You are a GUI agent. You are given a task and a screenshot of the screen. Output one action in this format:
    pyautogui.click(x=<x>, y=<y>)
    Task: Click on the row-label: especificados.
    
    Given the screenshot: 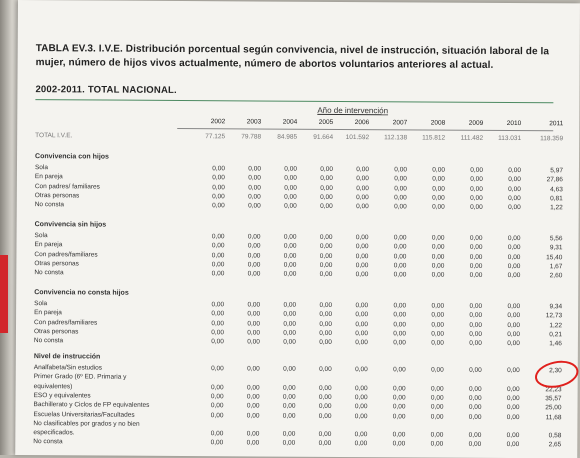 What is the action you would take?
    pyautogui.click(x=53, y=432)
    